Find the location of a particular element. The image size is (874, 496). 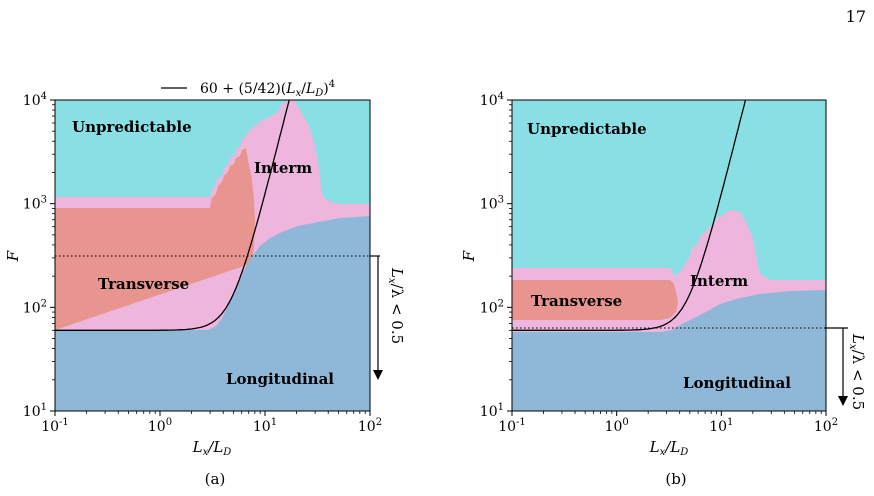

arrow-annotation-a: Lx/λ < 0.5 is located at coordinates (388, 317).